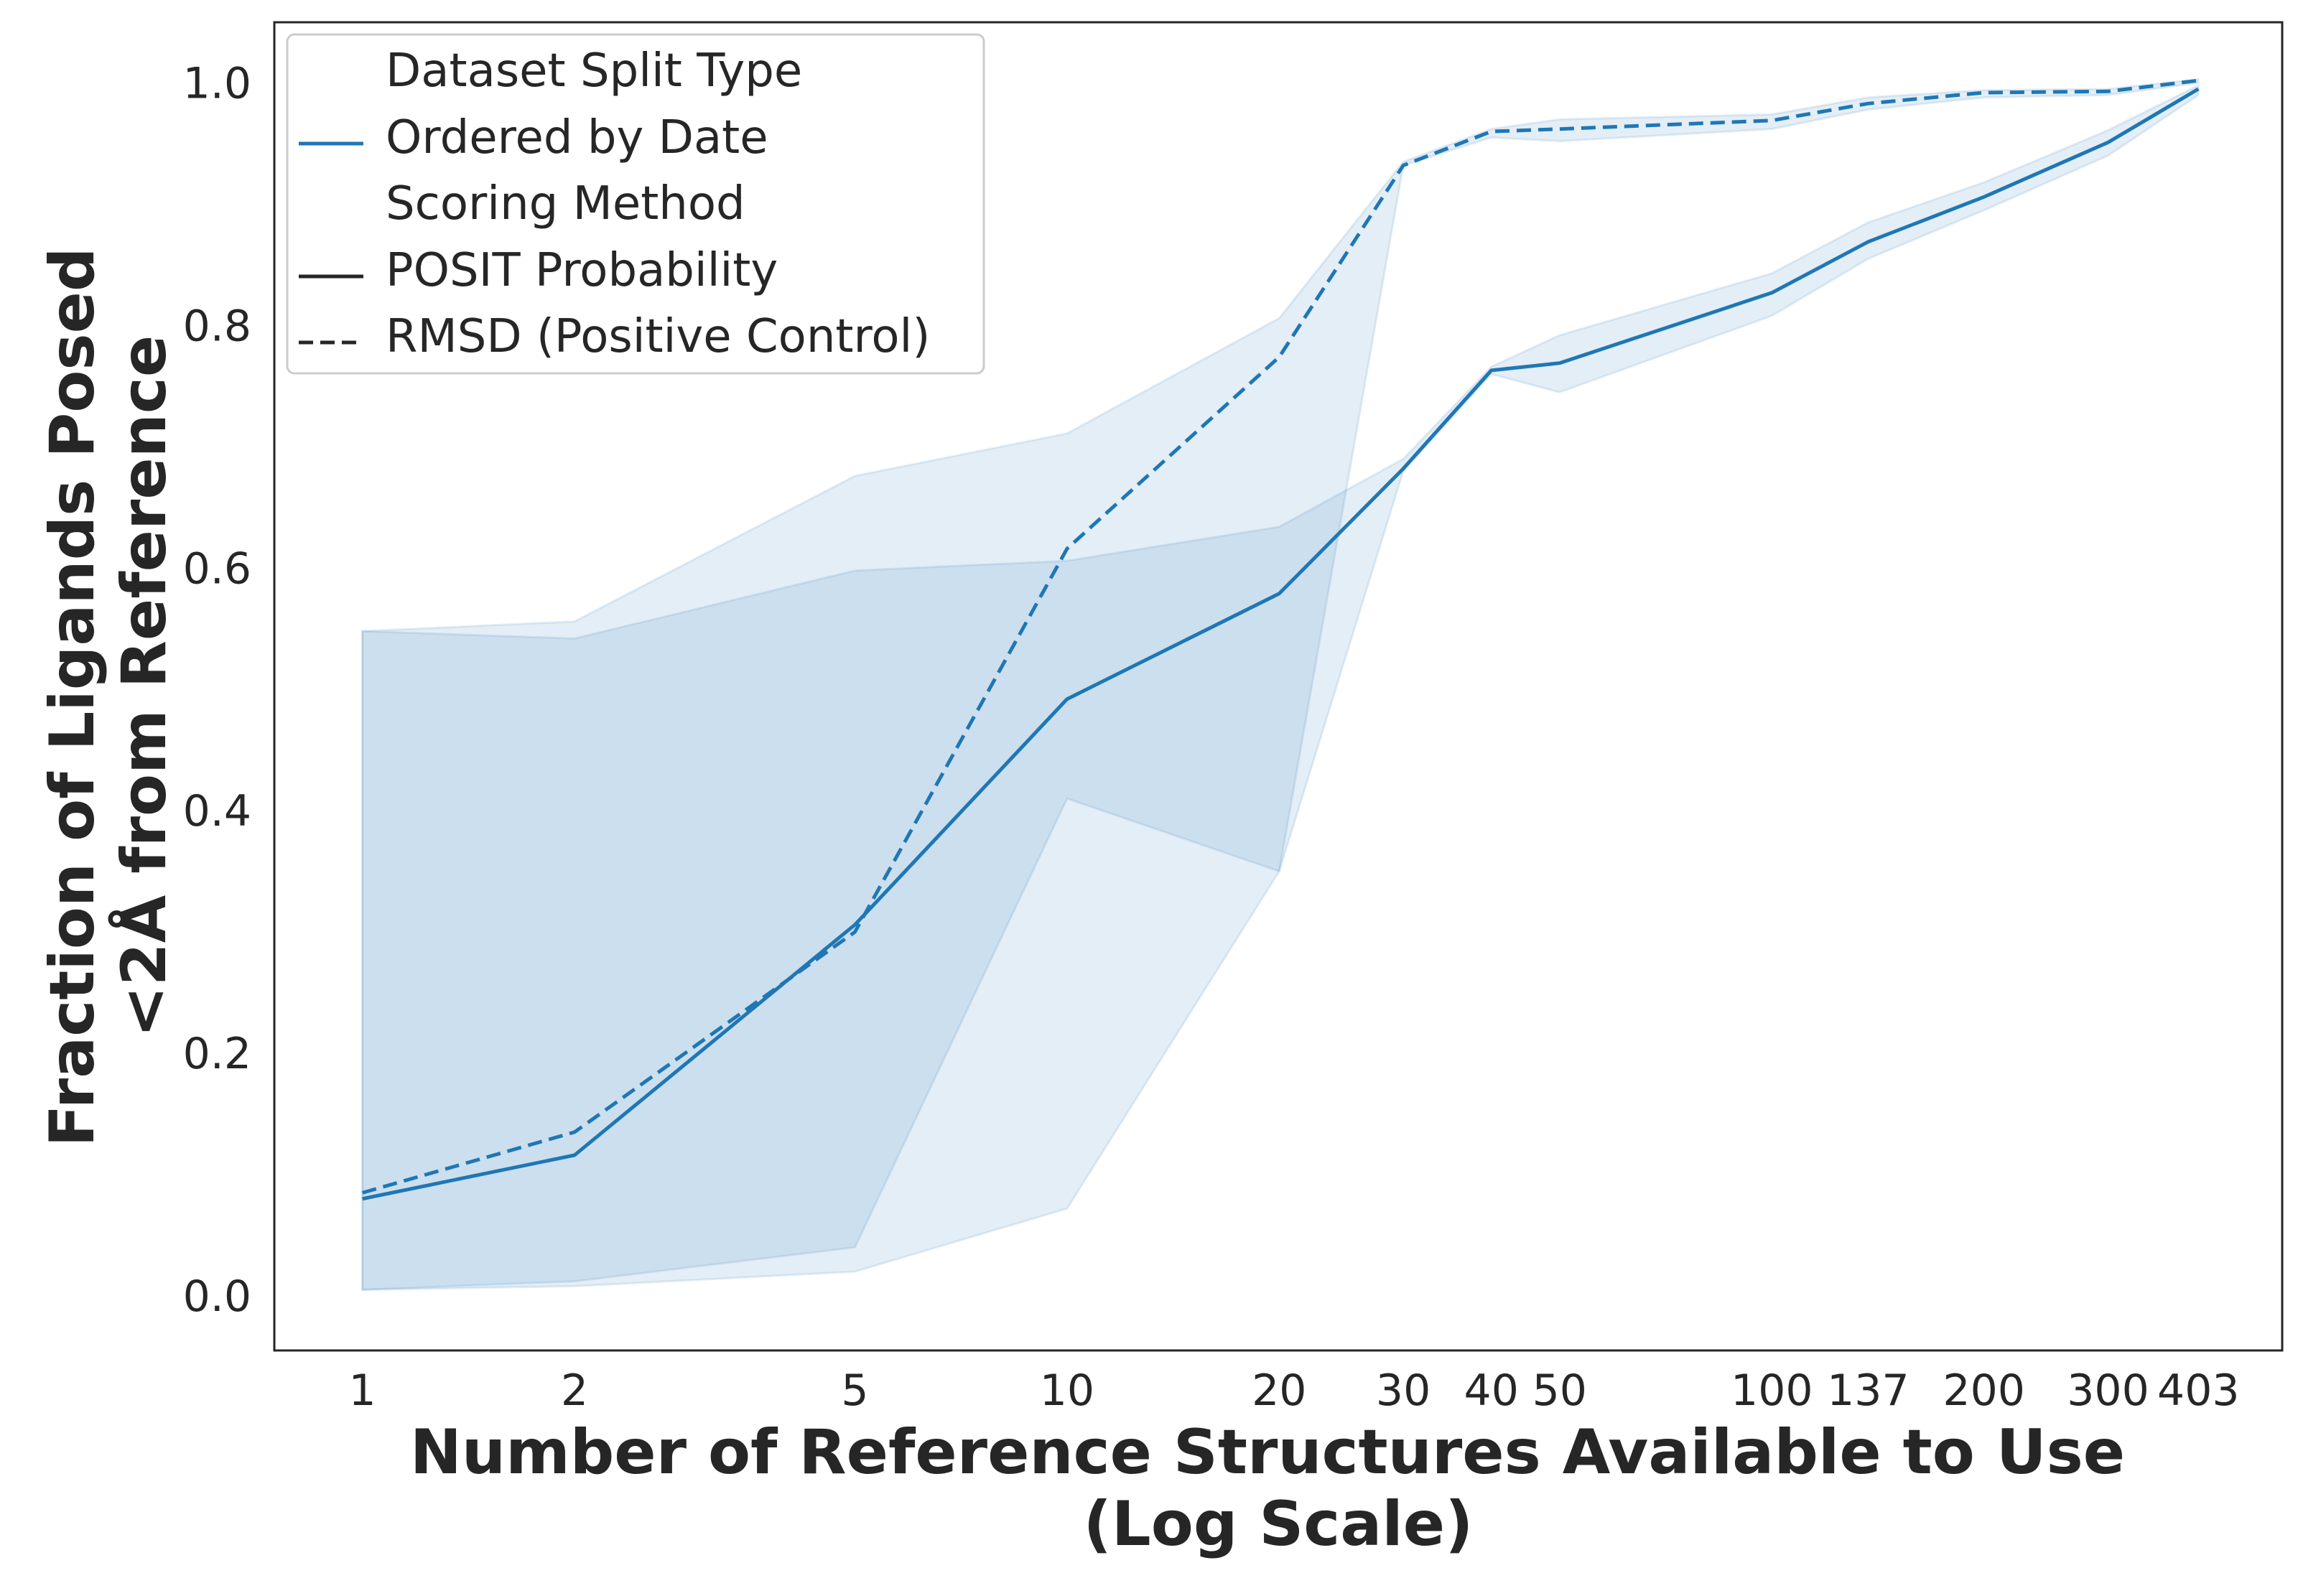 This screenshot has height=1596, width=2298. I want to click on y-tick-label: 0.4, so click(217, 811).